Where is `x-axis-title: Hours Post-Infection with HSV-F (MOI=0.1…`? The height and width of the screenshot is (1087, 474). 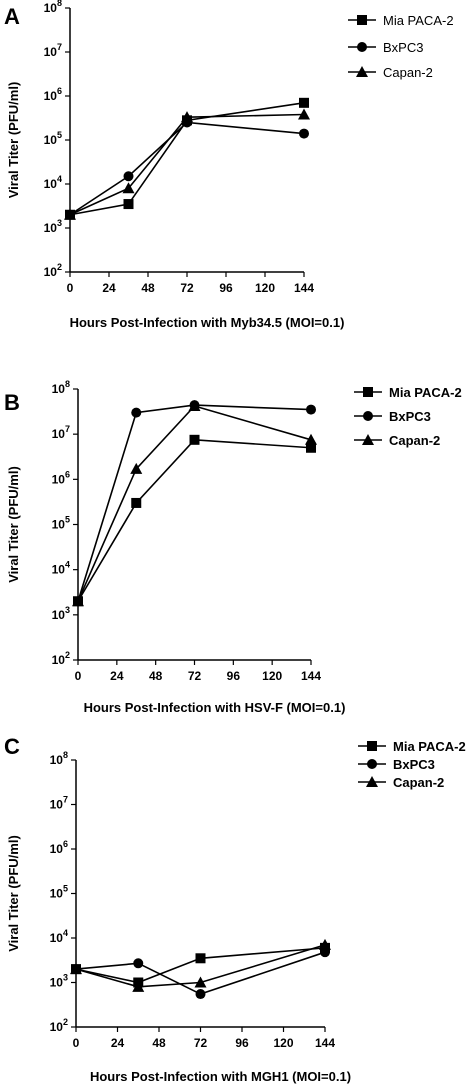 x-axis-title: Hours Post-Infection with HSV-F (MOI=0.1… is located at coordinates (215, 707).